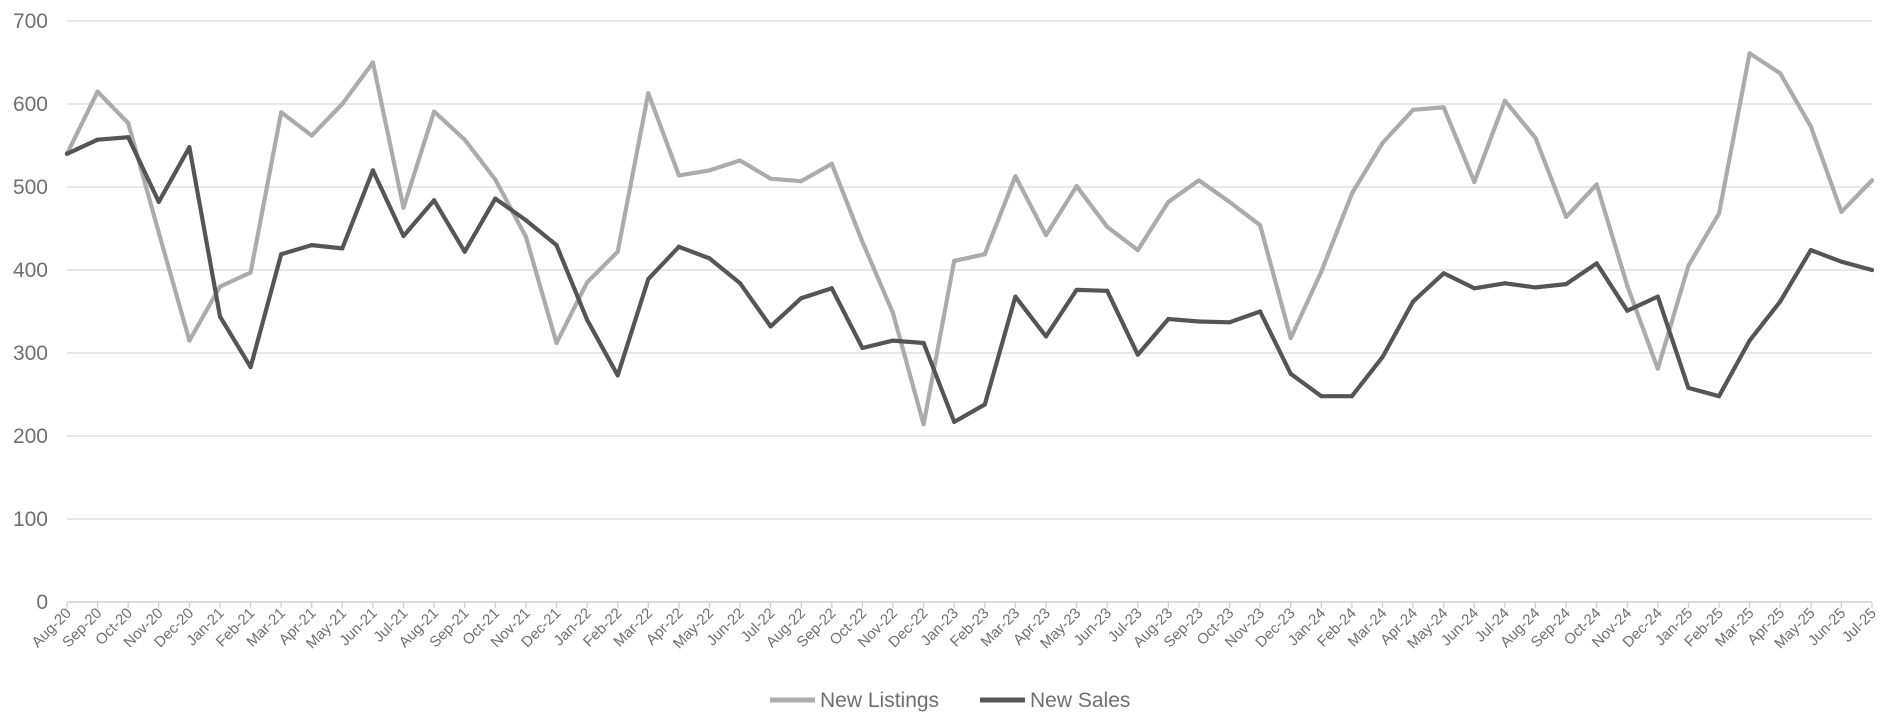  What do you see at coordinates (30, 519) in the screenshot?
I see `y-tick-label: 100` at bounding box center [30, 519].